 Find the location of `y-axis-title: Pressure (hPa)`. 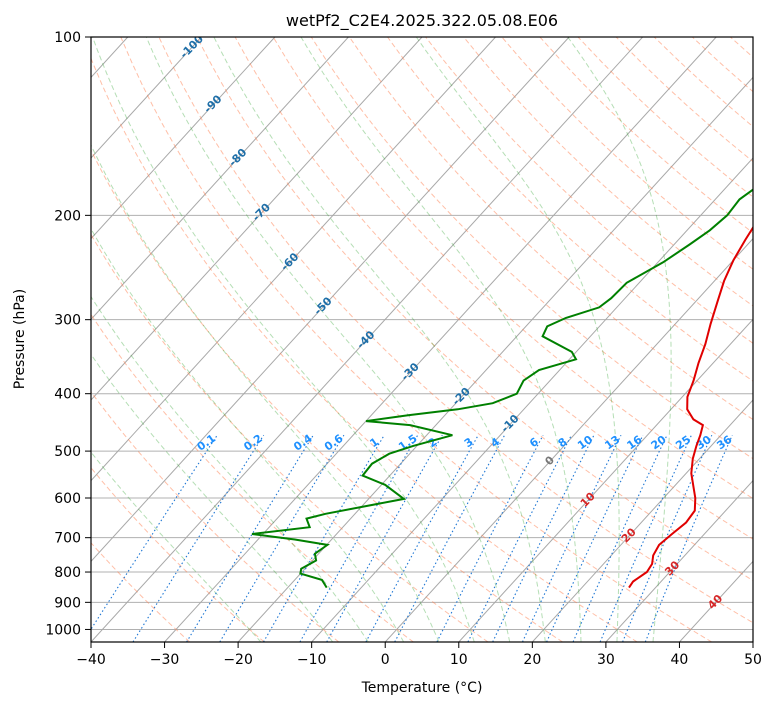

y-axis-title: Pressure (hPa) is located at coordinates (20, 339).